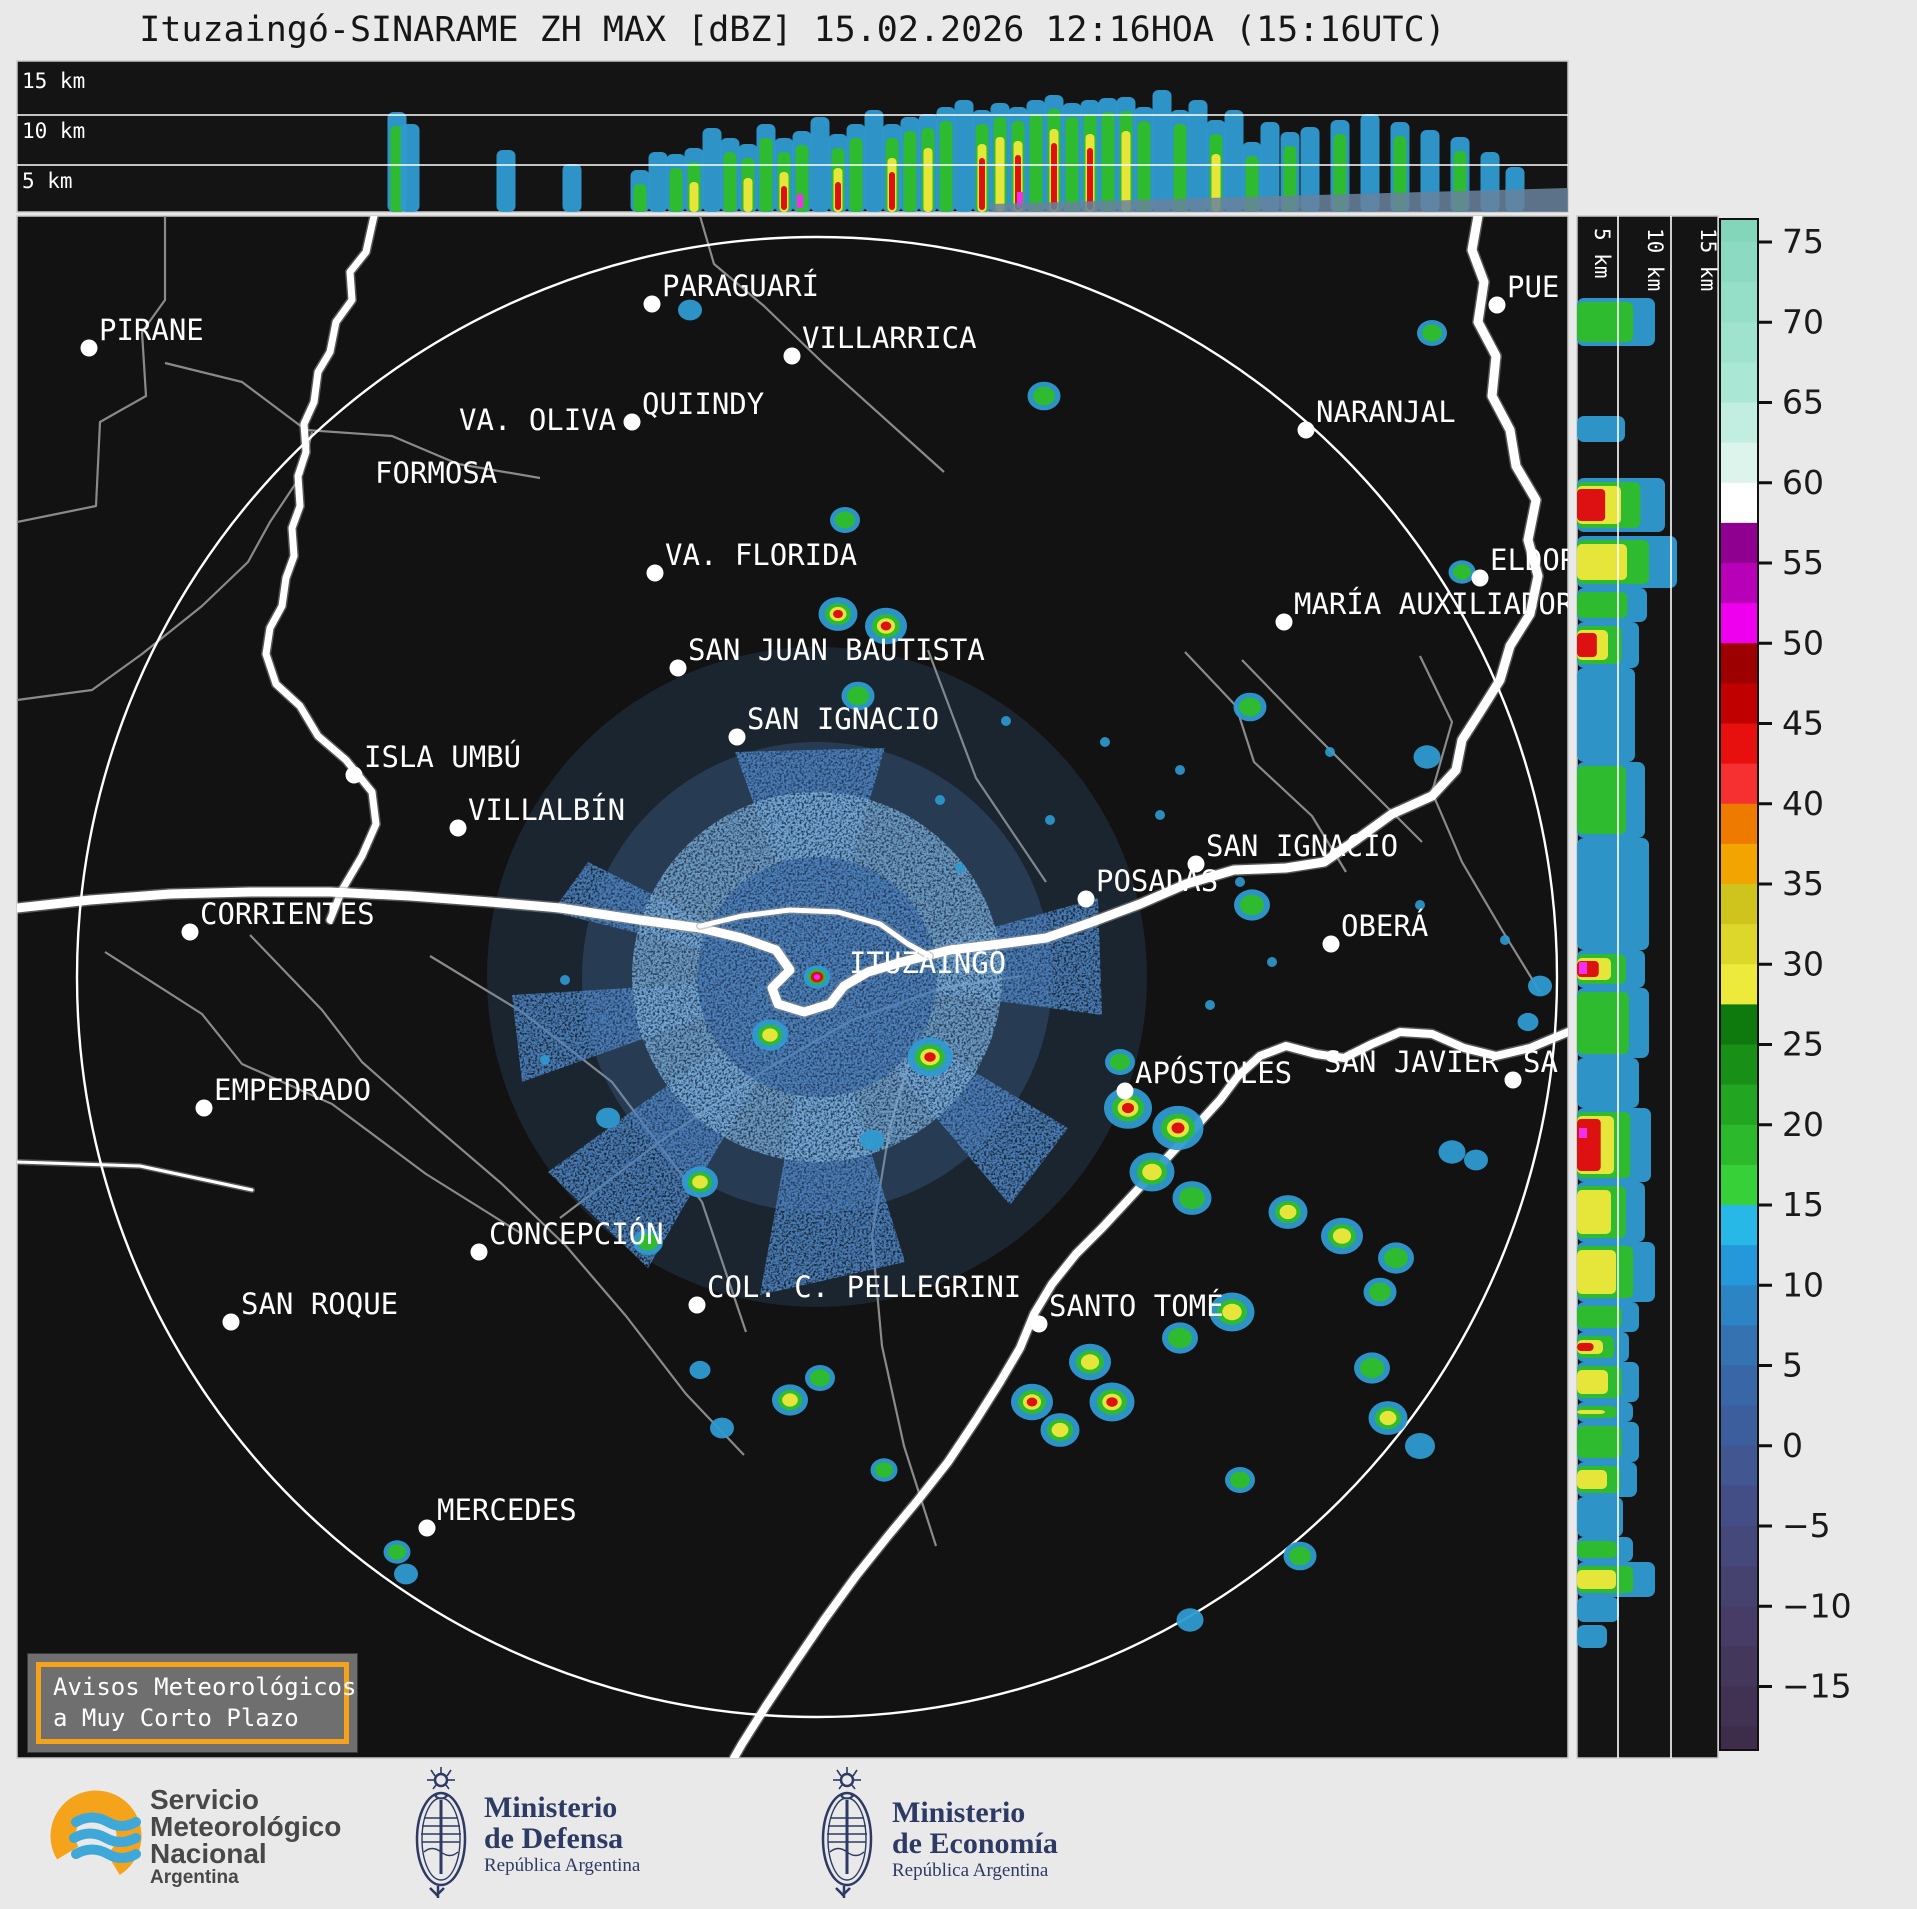 This screenshot has width=1917, height=1909. What do you see at coordinates (436, 473) in the screenshot?
I see `city-label: FORMOSA` at bounding box center [436, 473].